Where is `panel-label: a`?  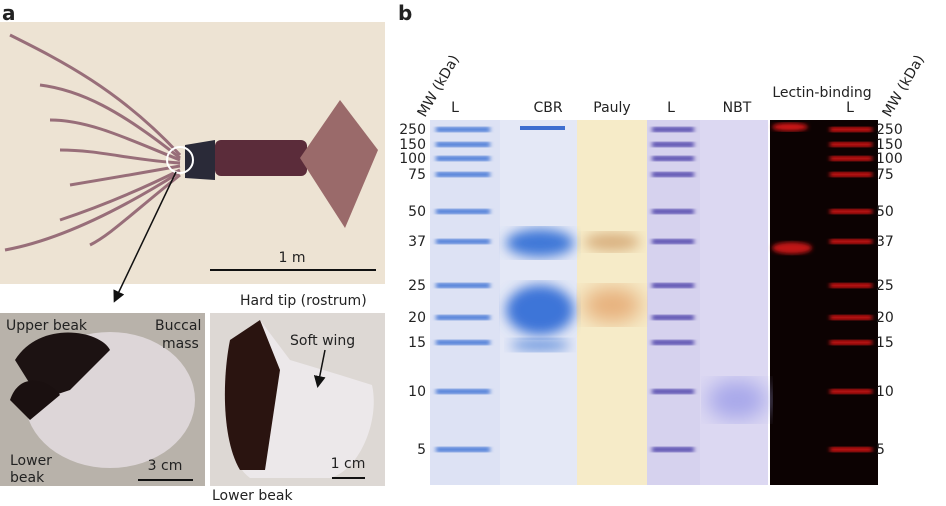
panel-label: a is located at coordinates (9, 13).